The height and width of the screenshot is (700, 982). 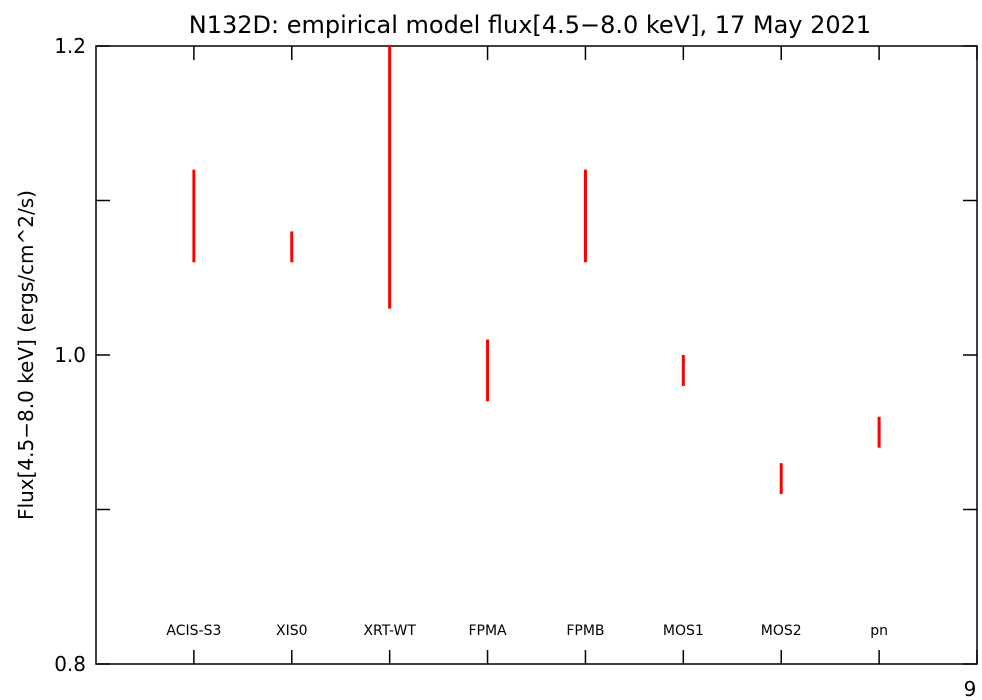 I want to click on category-label: ACIS-S3, so click(x=193, y=631).